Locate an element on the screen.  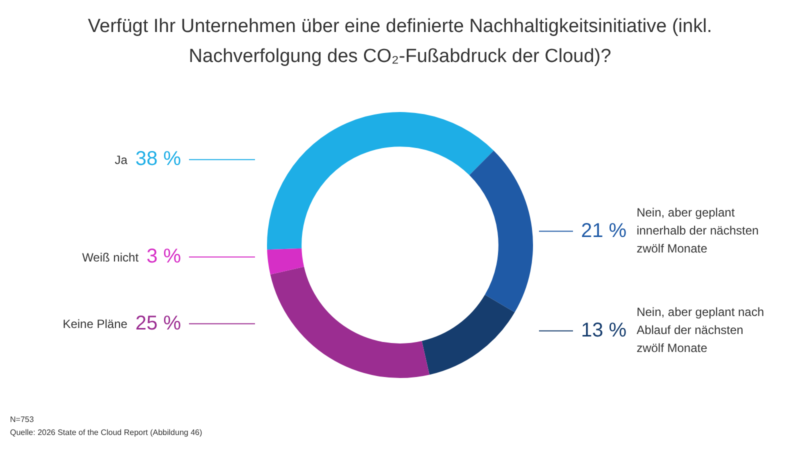
slice-label: Nein, aber geplant nach Ablauf der nächsten zwölf Monate is located at coordinates (700, 330).